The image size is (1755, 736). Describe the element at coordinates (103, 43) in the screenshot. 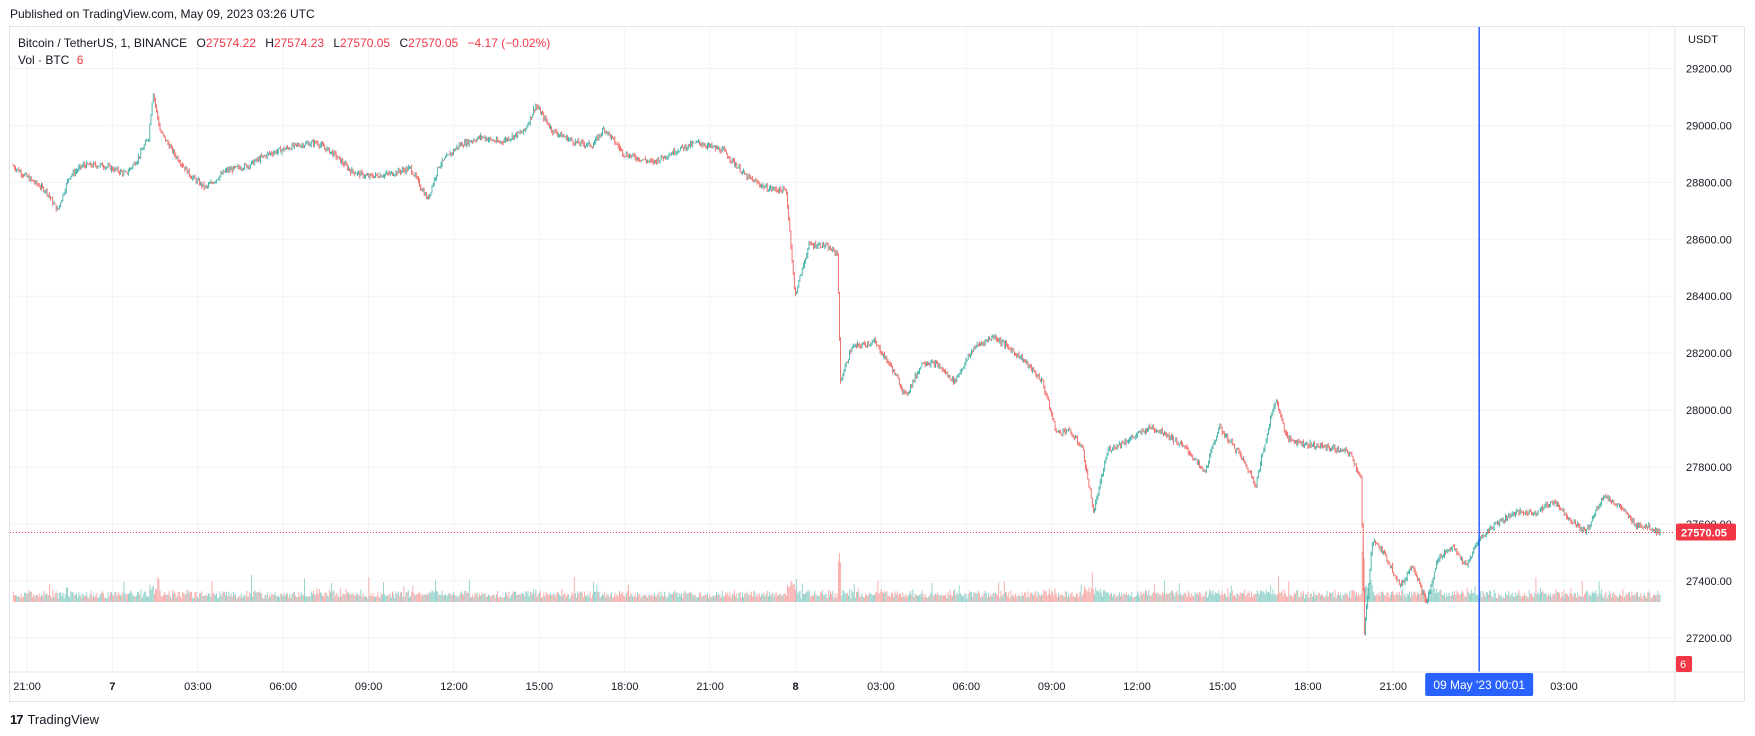

I see `legend-symbol: Bitcoin / TetherUS, 1, BINANCE` at that location.